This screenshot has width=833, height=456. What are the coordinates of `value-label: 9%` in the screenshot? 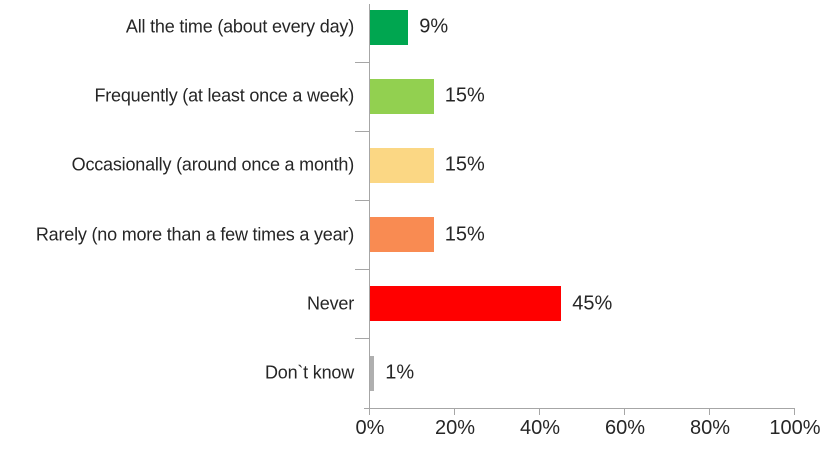 It's located at (434, 26).